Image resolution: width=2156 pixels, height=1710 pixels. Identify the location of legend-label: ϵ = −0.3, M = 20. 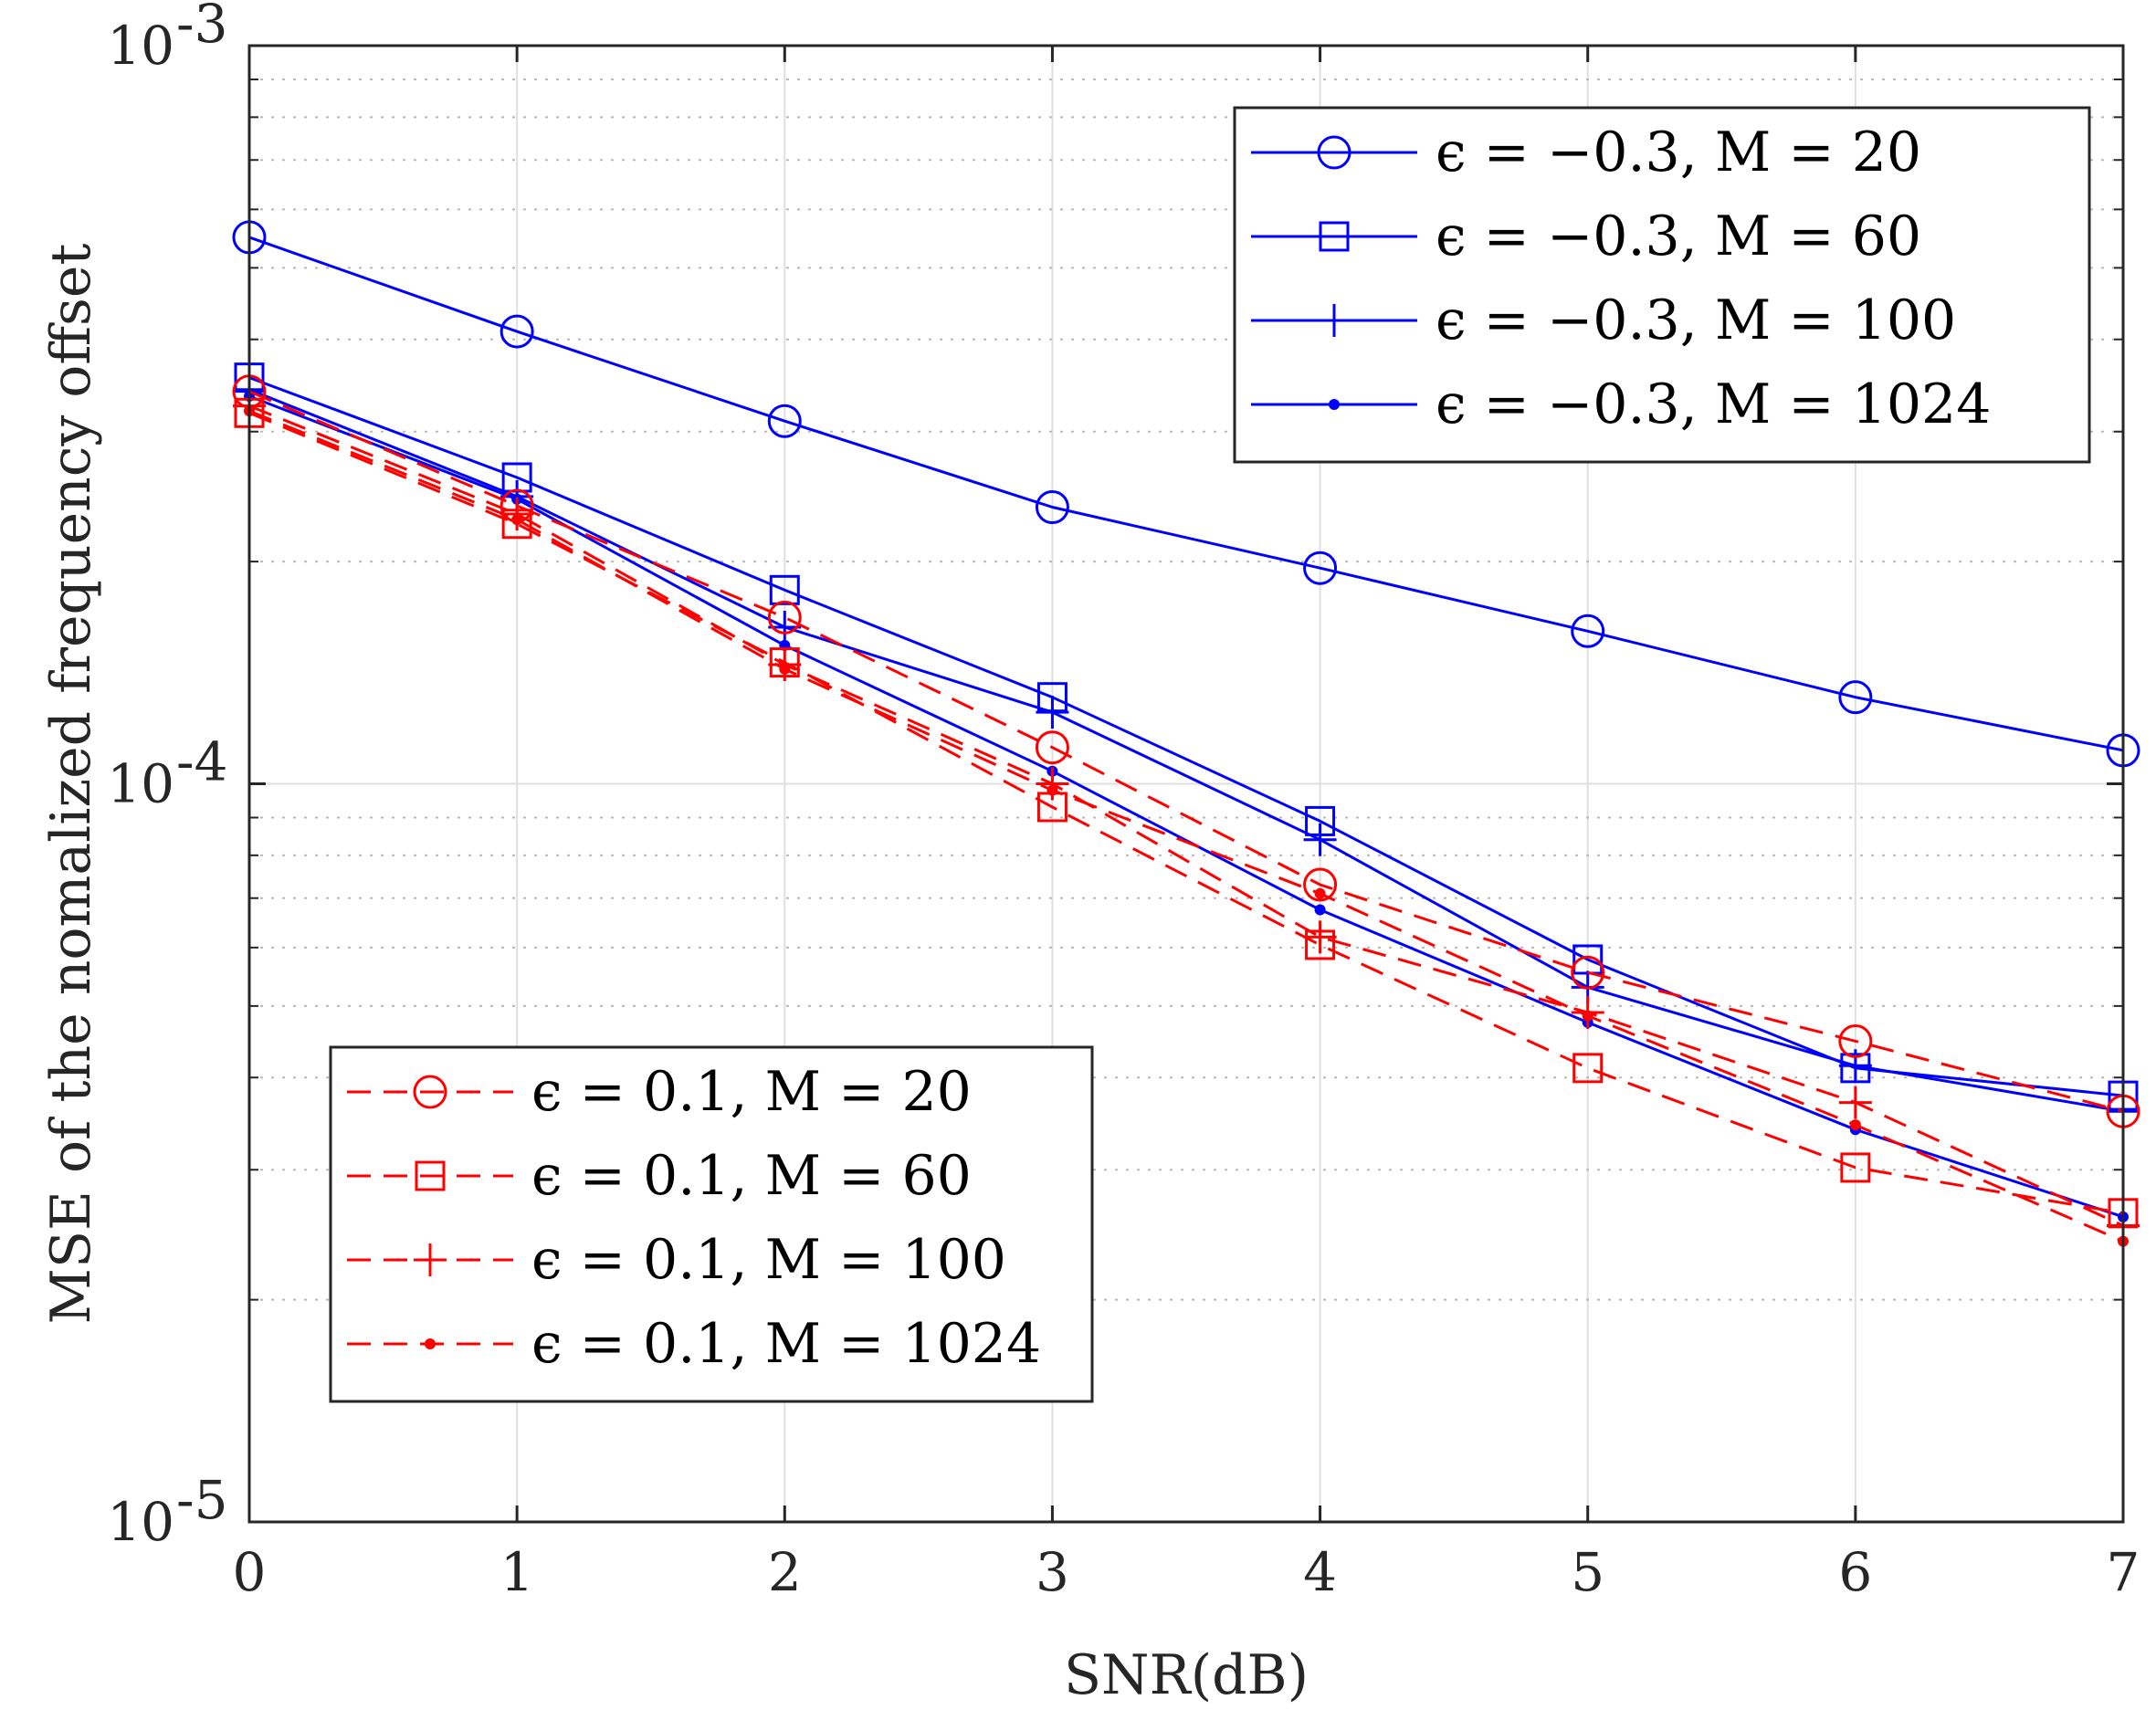
(1678, 152).